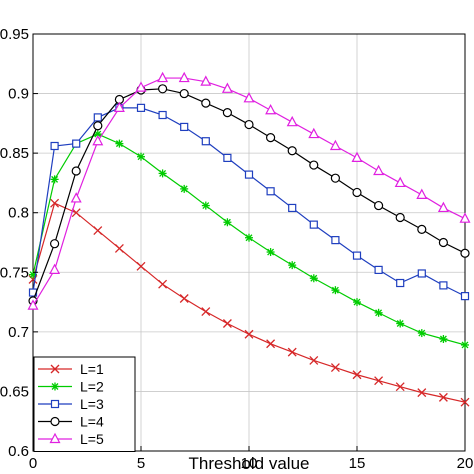 The width and height of the screenshot is (474, 474). I want to click on legend-label: L=2, so click(92, 387).